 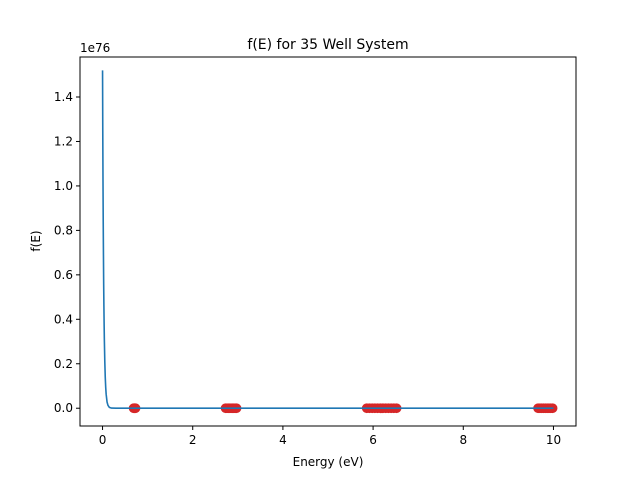 What do you see at coordinates (373, 440) in the screenshot?
I see `x-tick-label: 6` at bounding box center [373, 440].